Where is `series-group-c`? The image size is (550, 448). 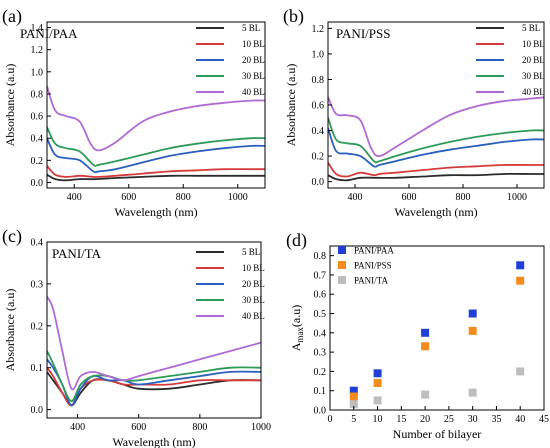 series-group-c is located at coordinates (154, 351).